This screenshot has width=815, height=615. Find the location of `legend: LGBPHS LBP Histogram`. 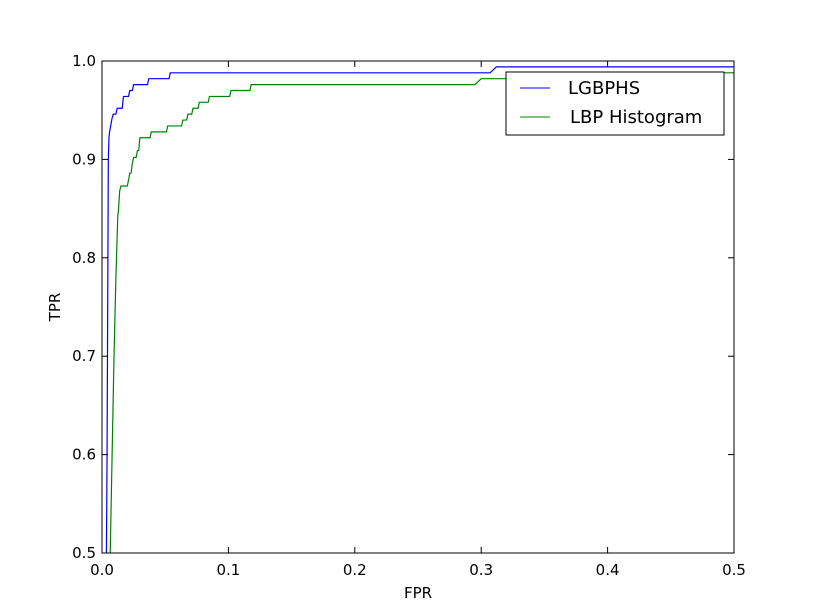

legend: LGBPHS LBP Histogram is located at coordinates (615, 103).